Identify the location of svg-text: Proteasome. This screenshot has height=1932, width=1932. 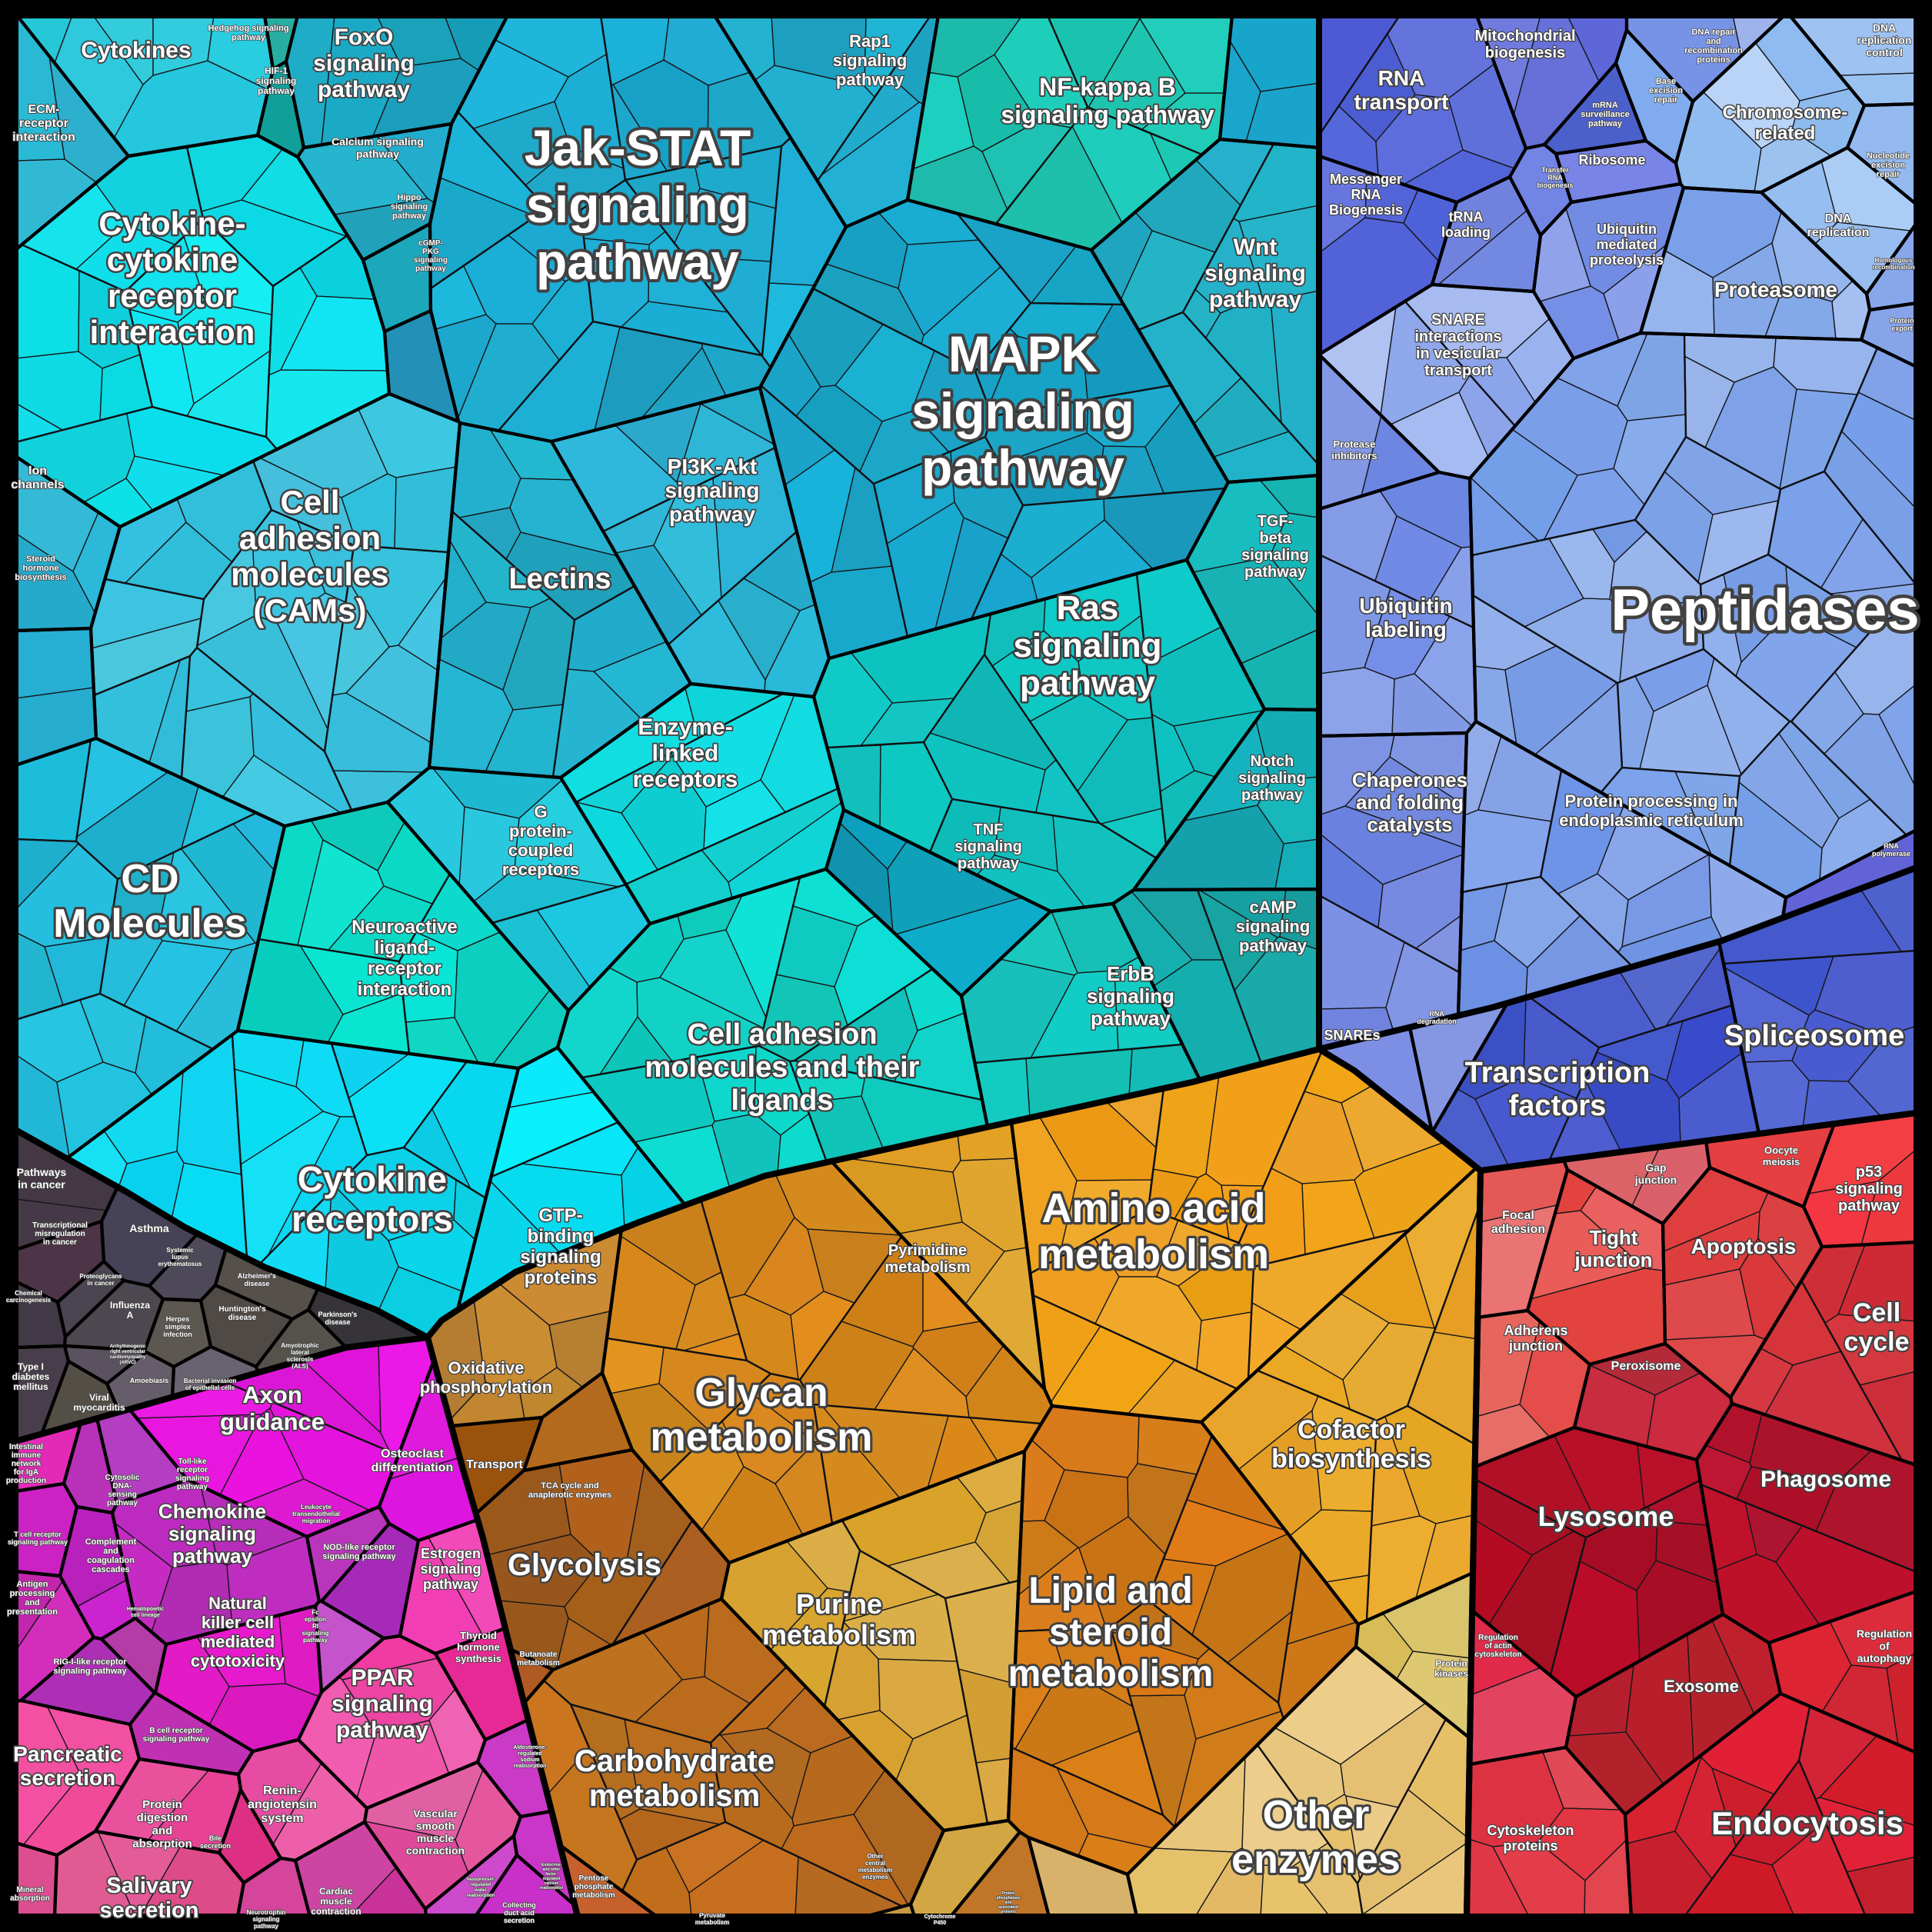
(1775, 289).